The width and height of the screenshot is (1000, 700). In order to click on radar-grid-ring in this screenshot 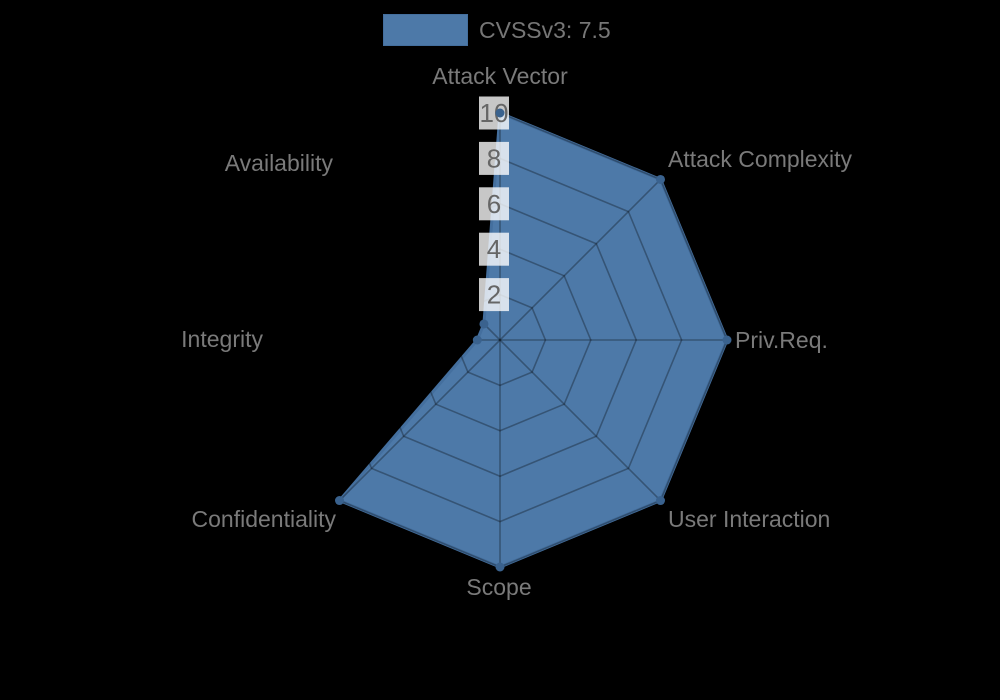, I will do `click(500, 340)`.